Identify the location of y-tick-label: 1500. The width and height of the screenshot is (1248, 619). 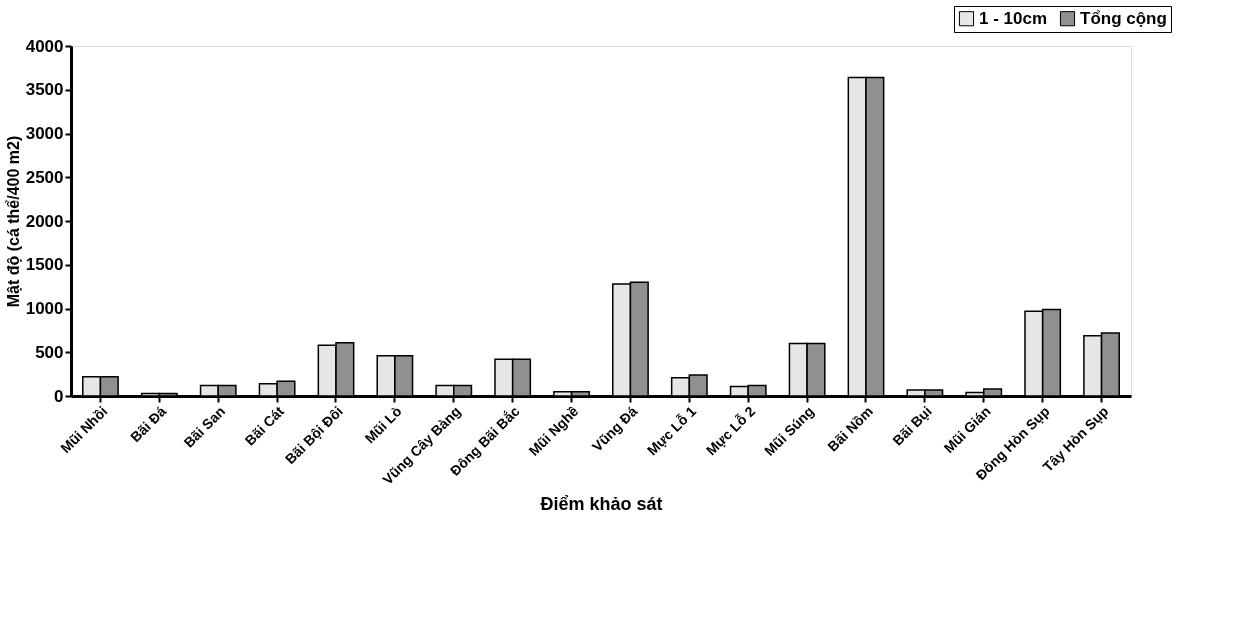
(44, 265).